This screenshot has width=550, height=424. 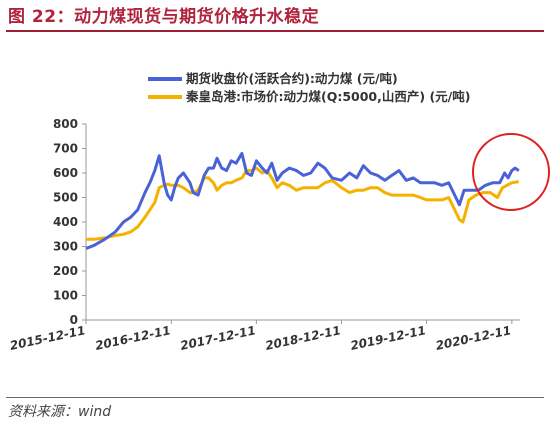 What do you see at coordinates (218, 338) in the screenshot?
I see `x-tick-label: 2017-12-11` at bounding box center [218, 338].